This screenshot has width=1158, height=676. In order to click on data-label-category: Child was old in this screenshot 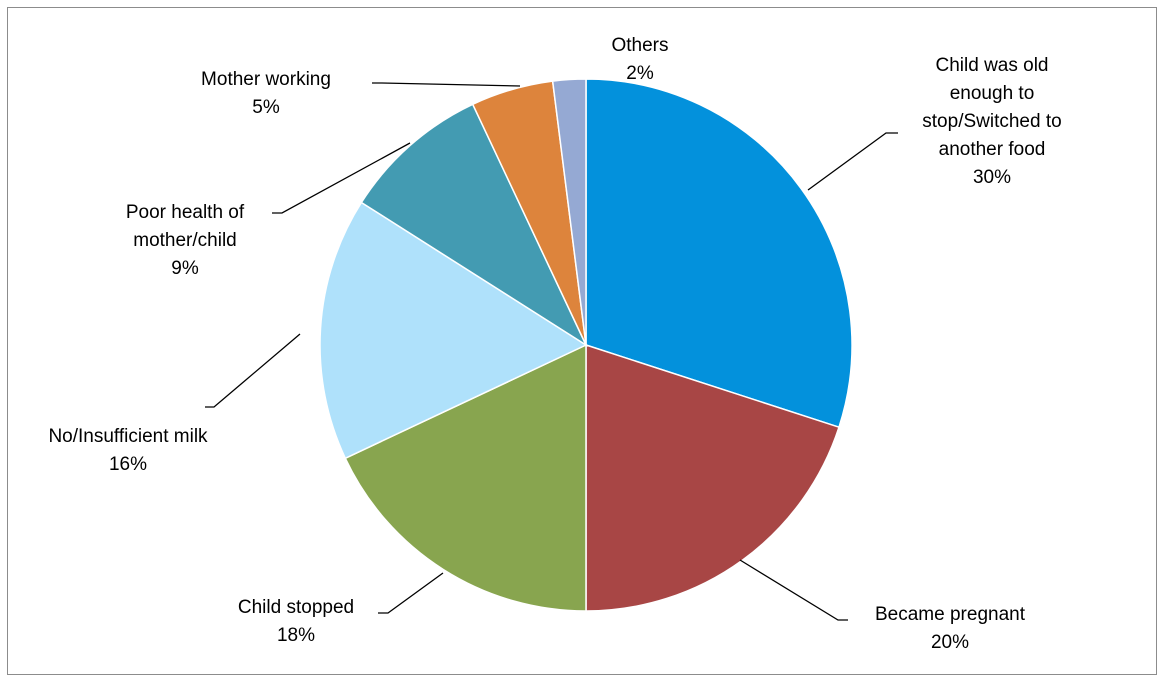, I will do `click(992, 65)`.